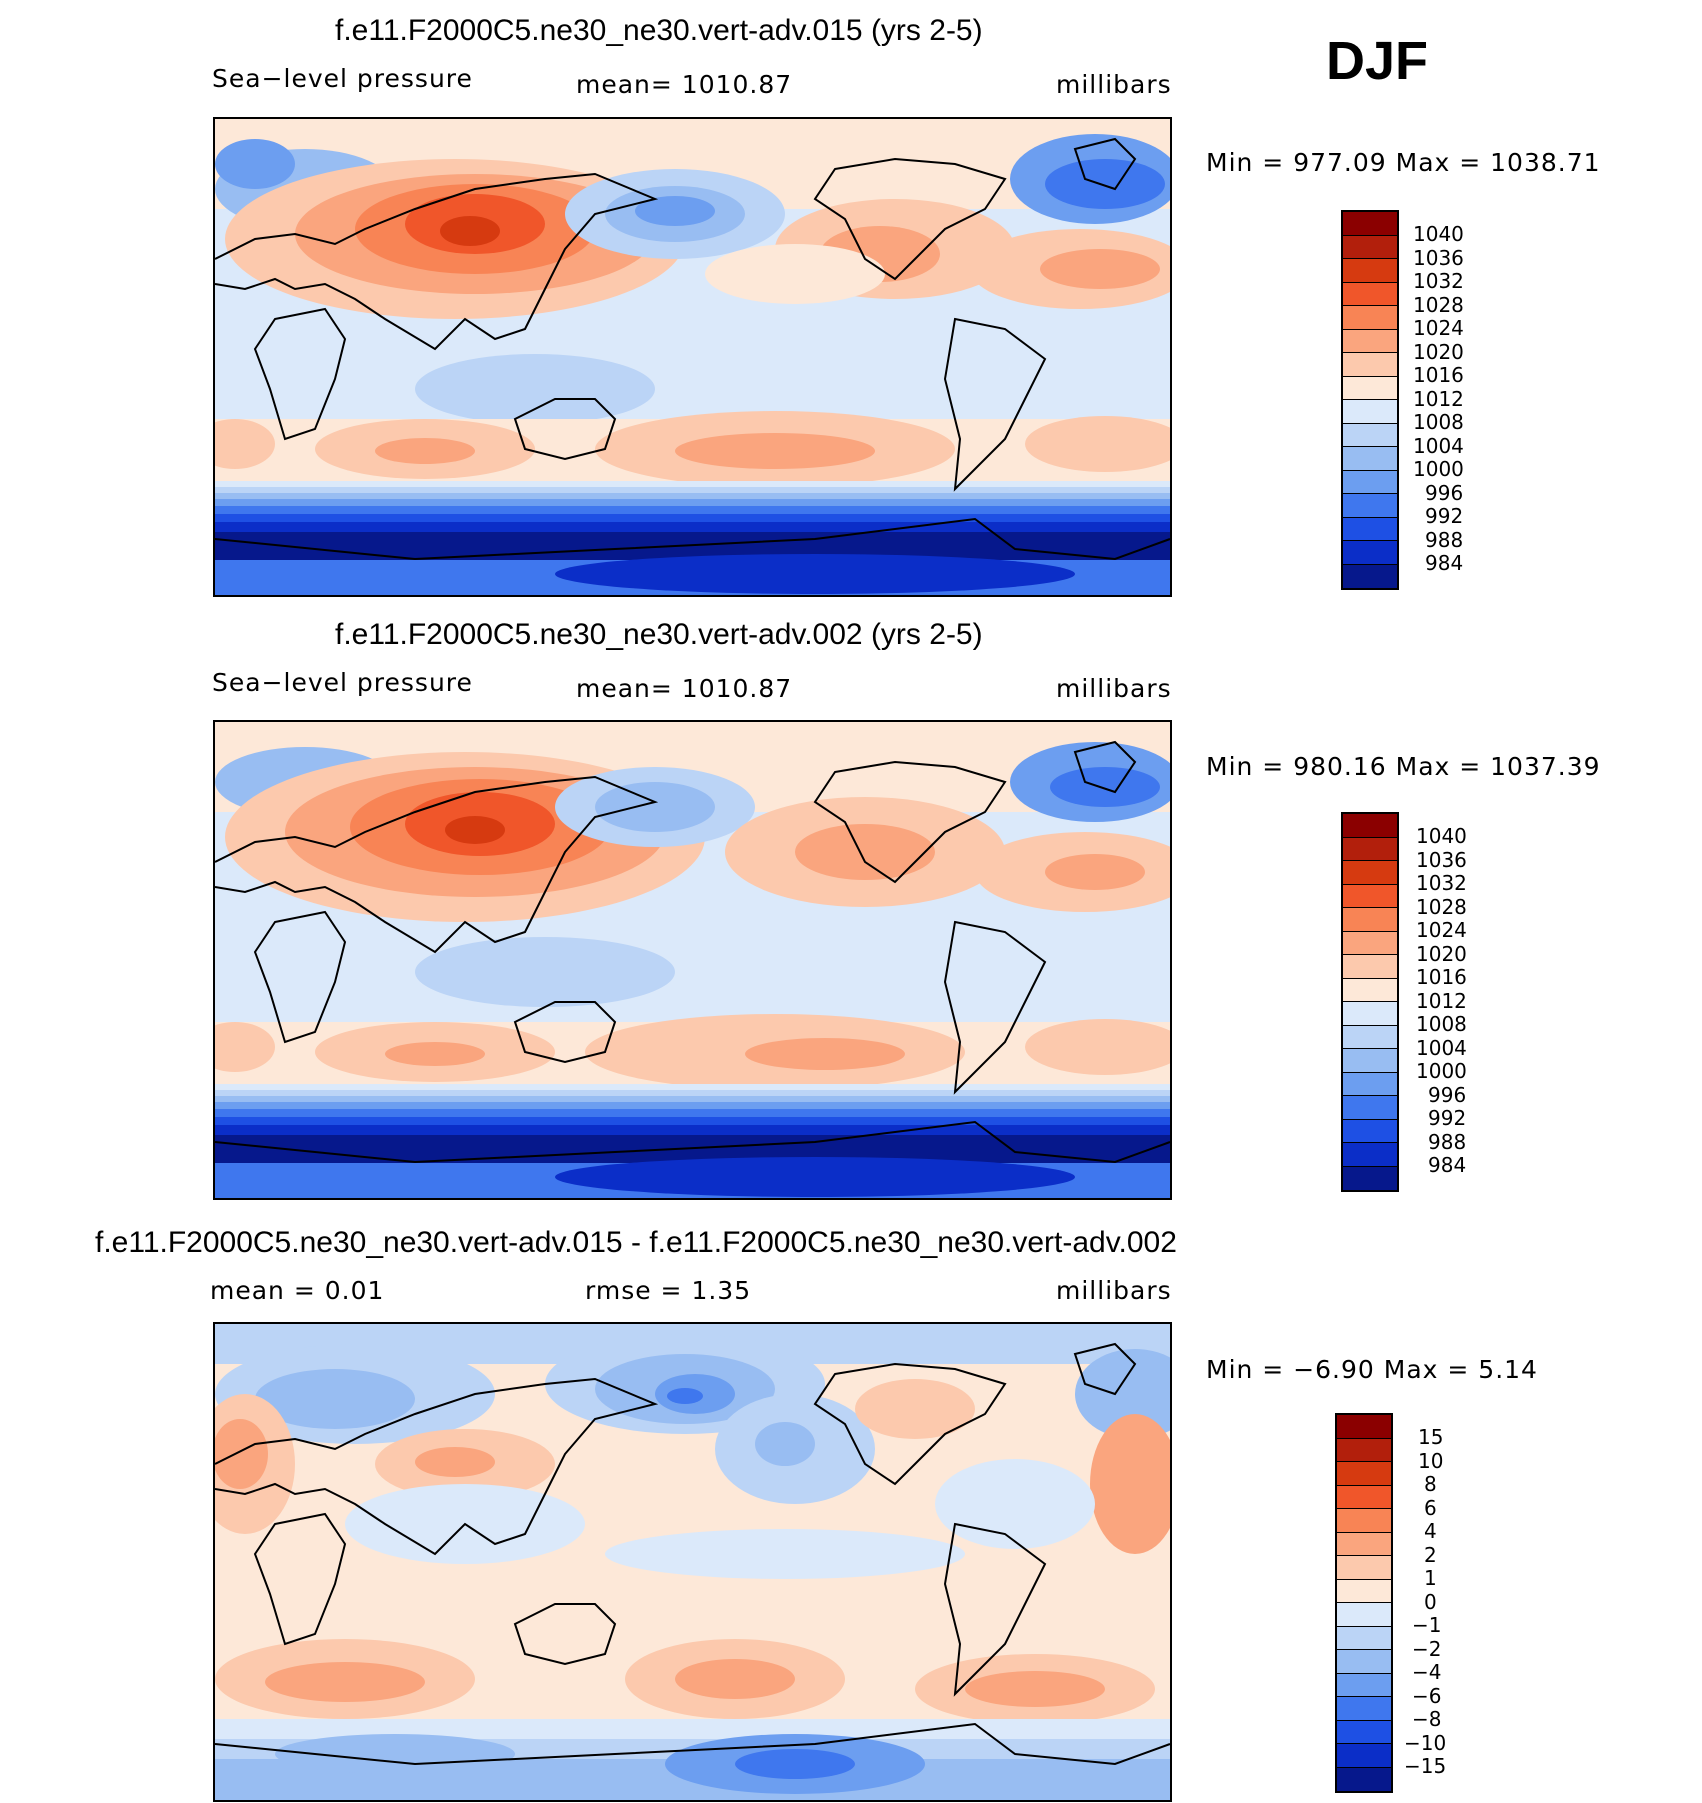 The width and height of the screenshot is (1702, 1803). What do you see at coordinates (1425, 1743) in the screenshot?
I see `panel3-tick: −10` at bounding box center [1425, 1743].